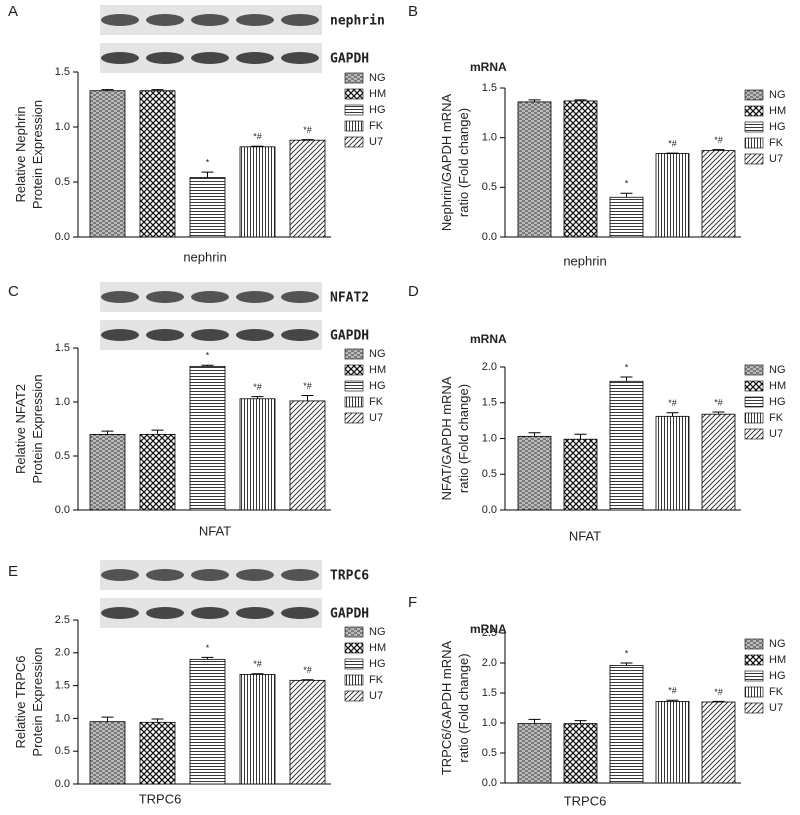  I want to click on x-axis-label: TRPC6, so click(160, 798).